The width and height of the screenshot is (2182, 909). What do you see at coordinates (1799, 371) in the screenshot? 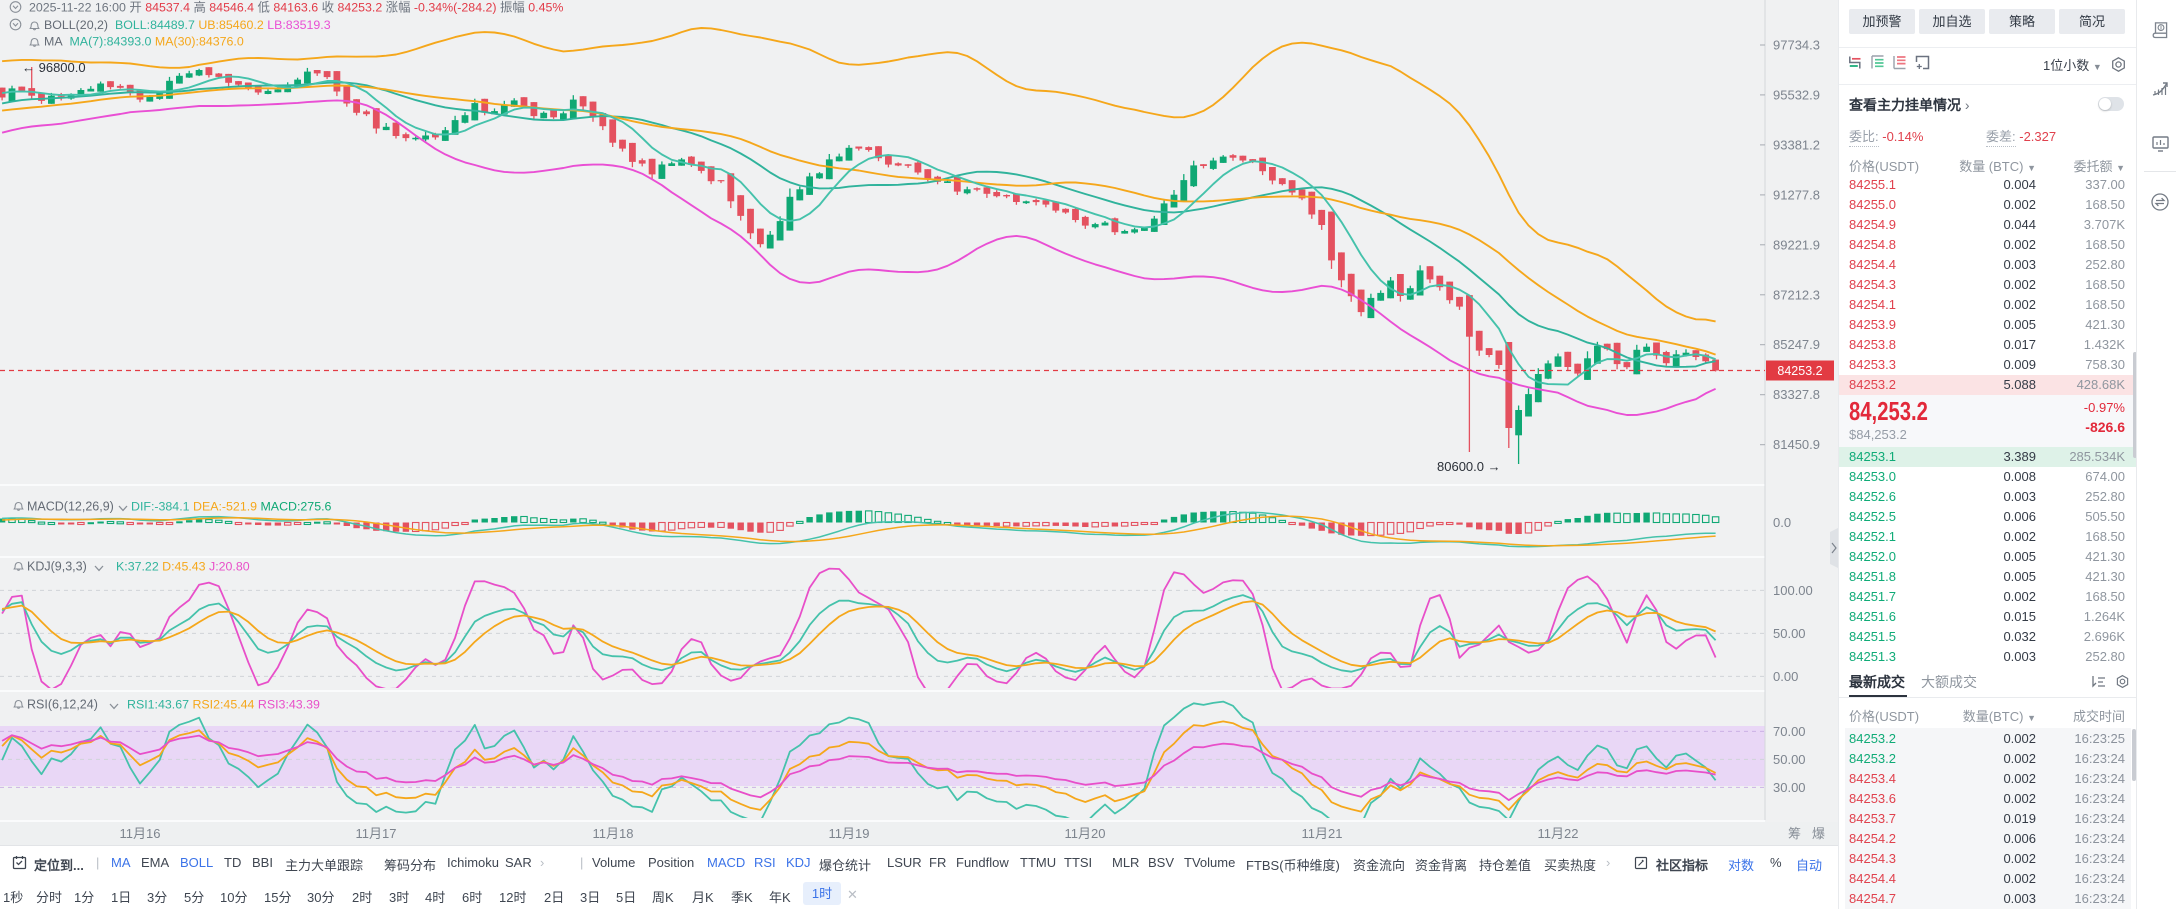
I see `svg-text: 84253.2` at bounding box center [1799, 371].